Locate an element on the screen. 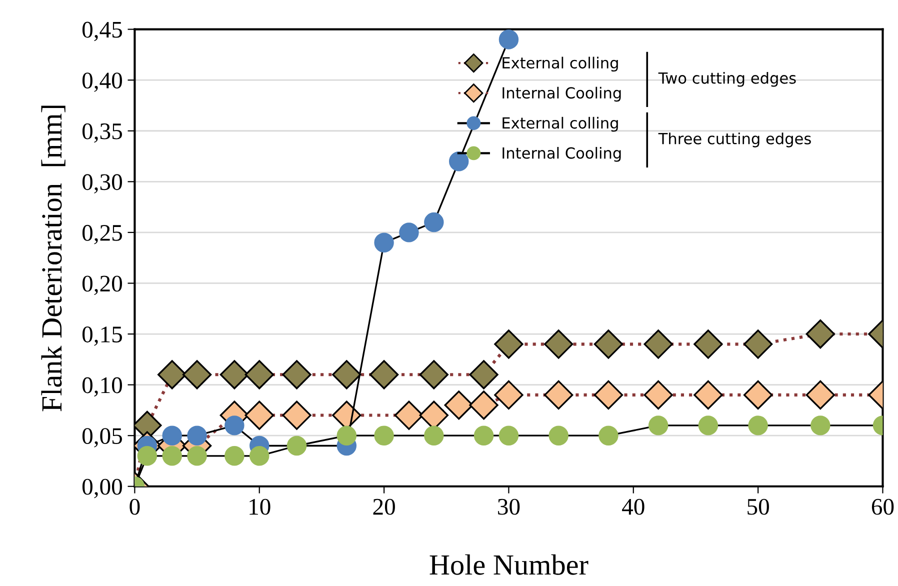  x-tick-label: 60 is located at coordinates (883, 506).